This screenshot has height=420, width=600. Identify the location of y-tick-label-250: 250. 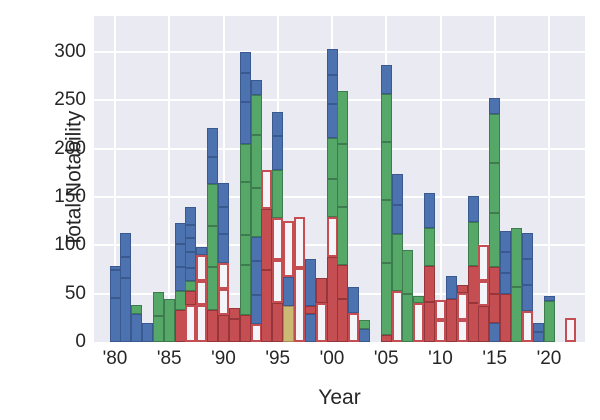
(70, 100).